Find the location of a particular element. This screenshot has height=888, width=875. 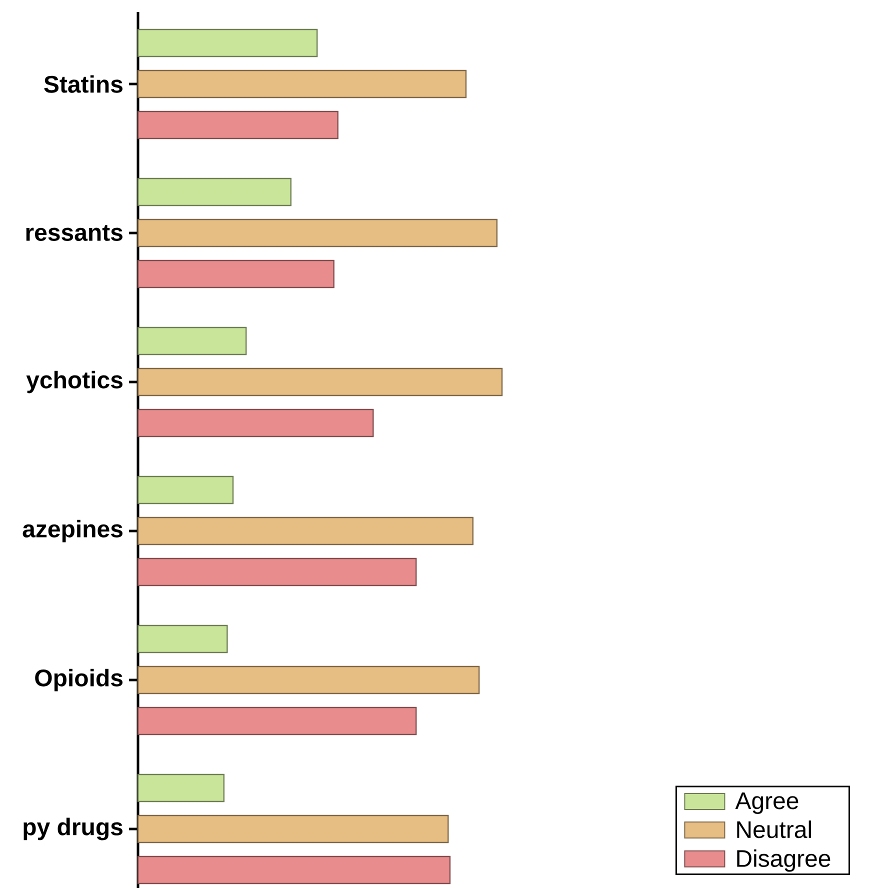

y-tick-label: ychotics is located at coordinates (74, 382).